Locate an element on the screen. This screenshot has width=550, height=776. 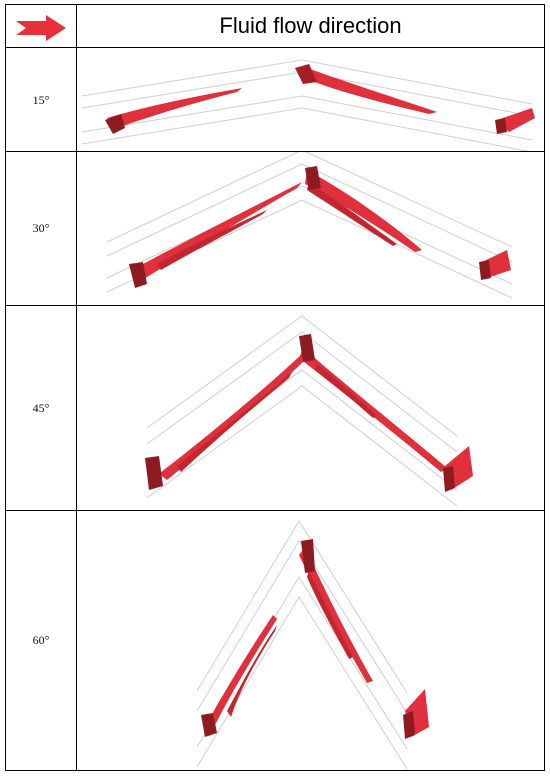
angle-label-15: 15° is located at coordinates (41, 100).